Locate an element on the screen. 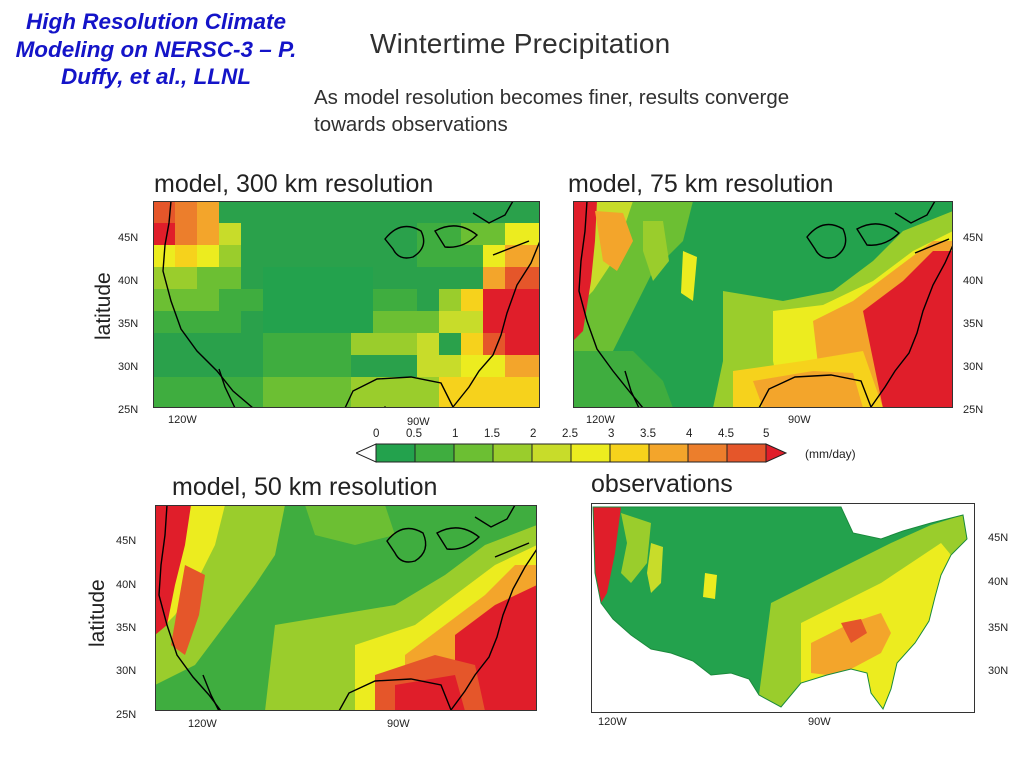 Image resolution: width=1024 pixels, height=768 pixels. panel-title-300km: model, 300 km resolution is located at coordinates (294, 184).